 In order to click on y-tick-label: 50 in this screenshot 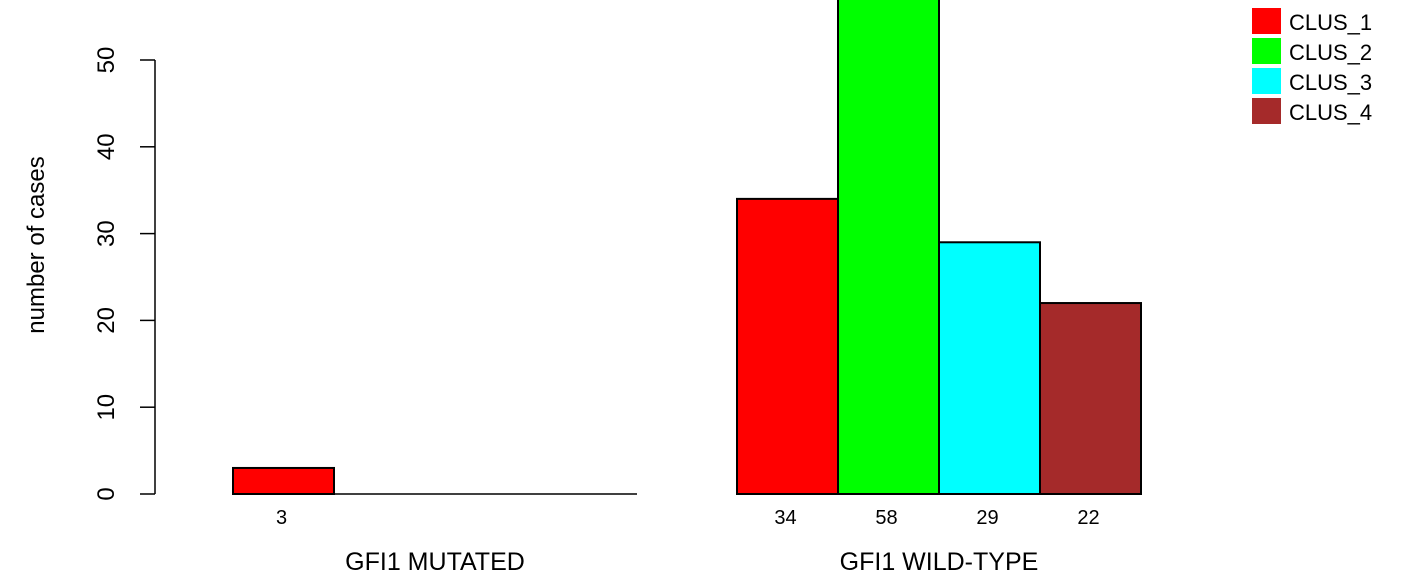, I will do `click(106, 60)`.